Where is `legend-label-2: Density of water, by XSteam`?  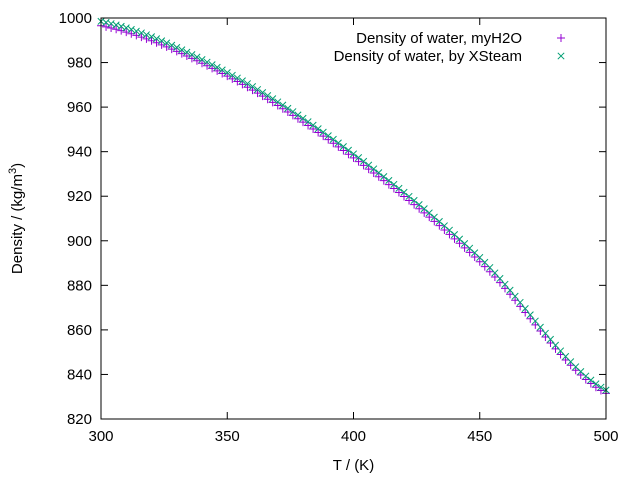 legend-label-2: Density of water, by XSteam is located at coordinates (428, 56).